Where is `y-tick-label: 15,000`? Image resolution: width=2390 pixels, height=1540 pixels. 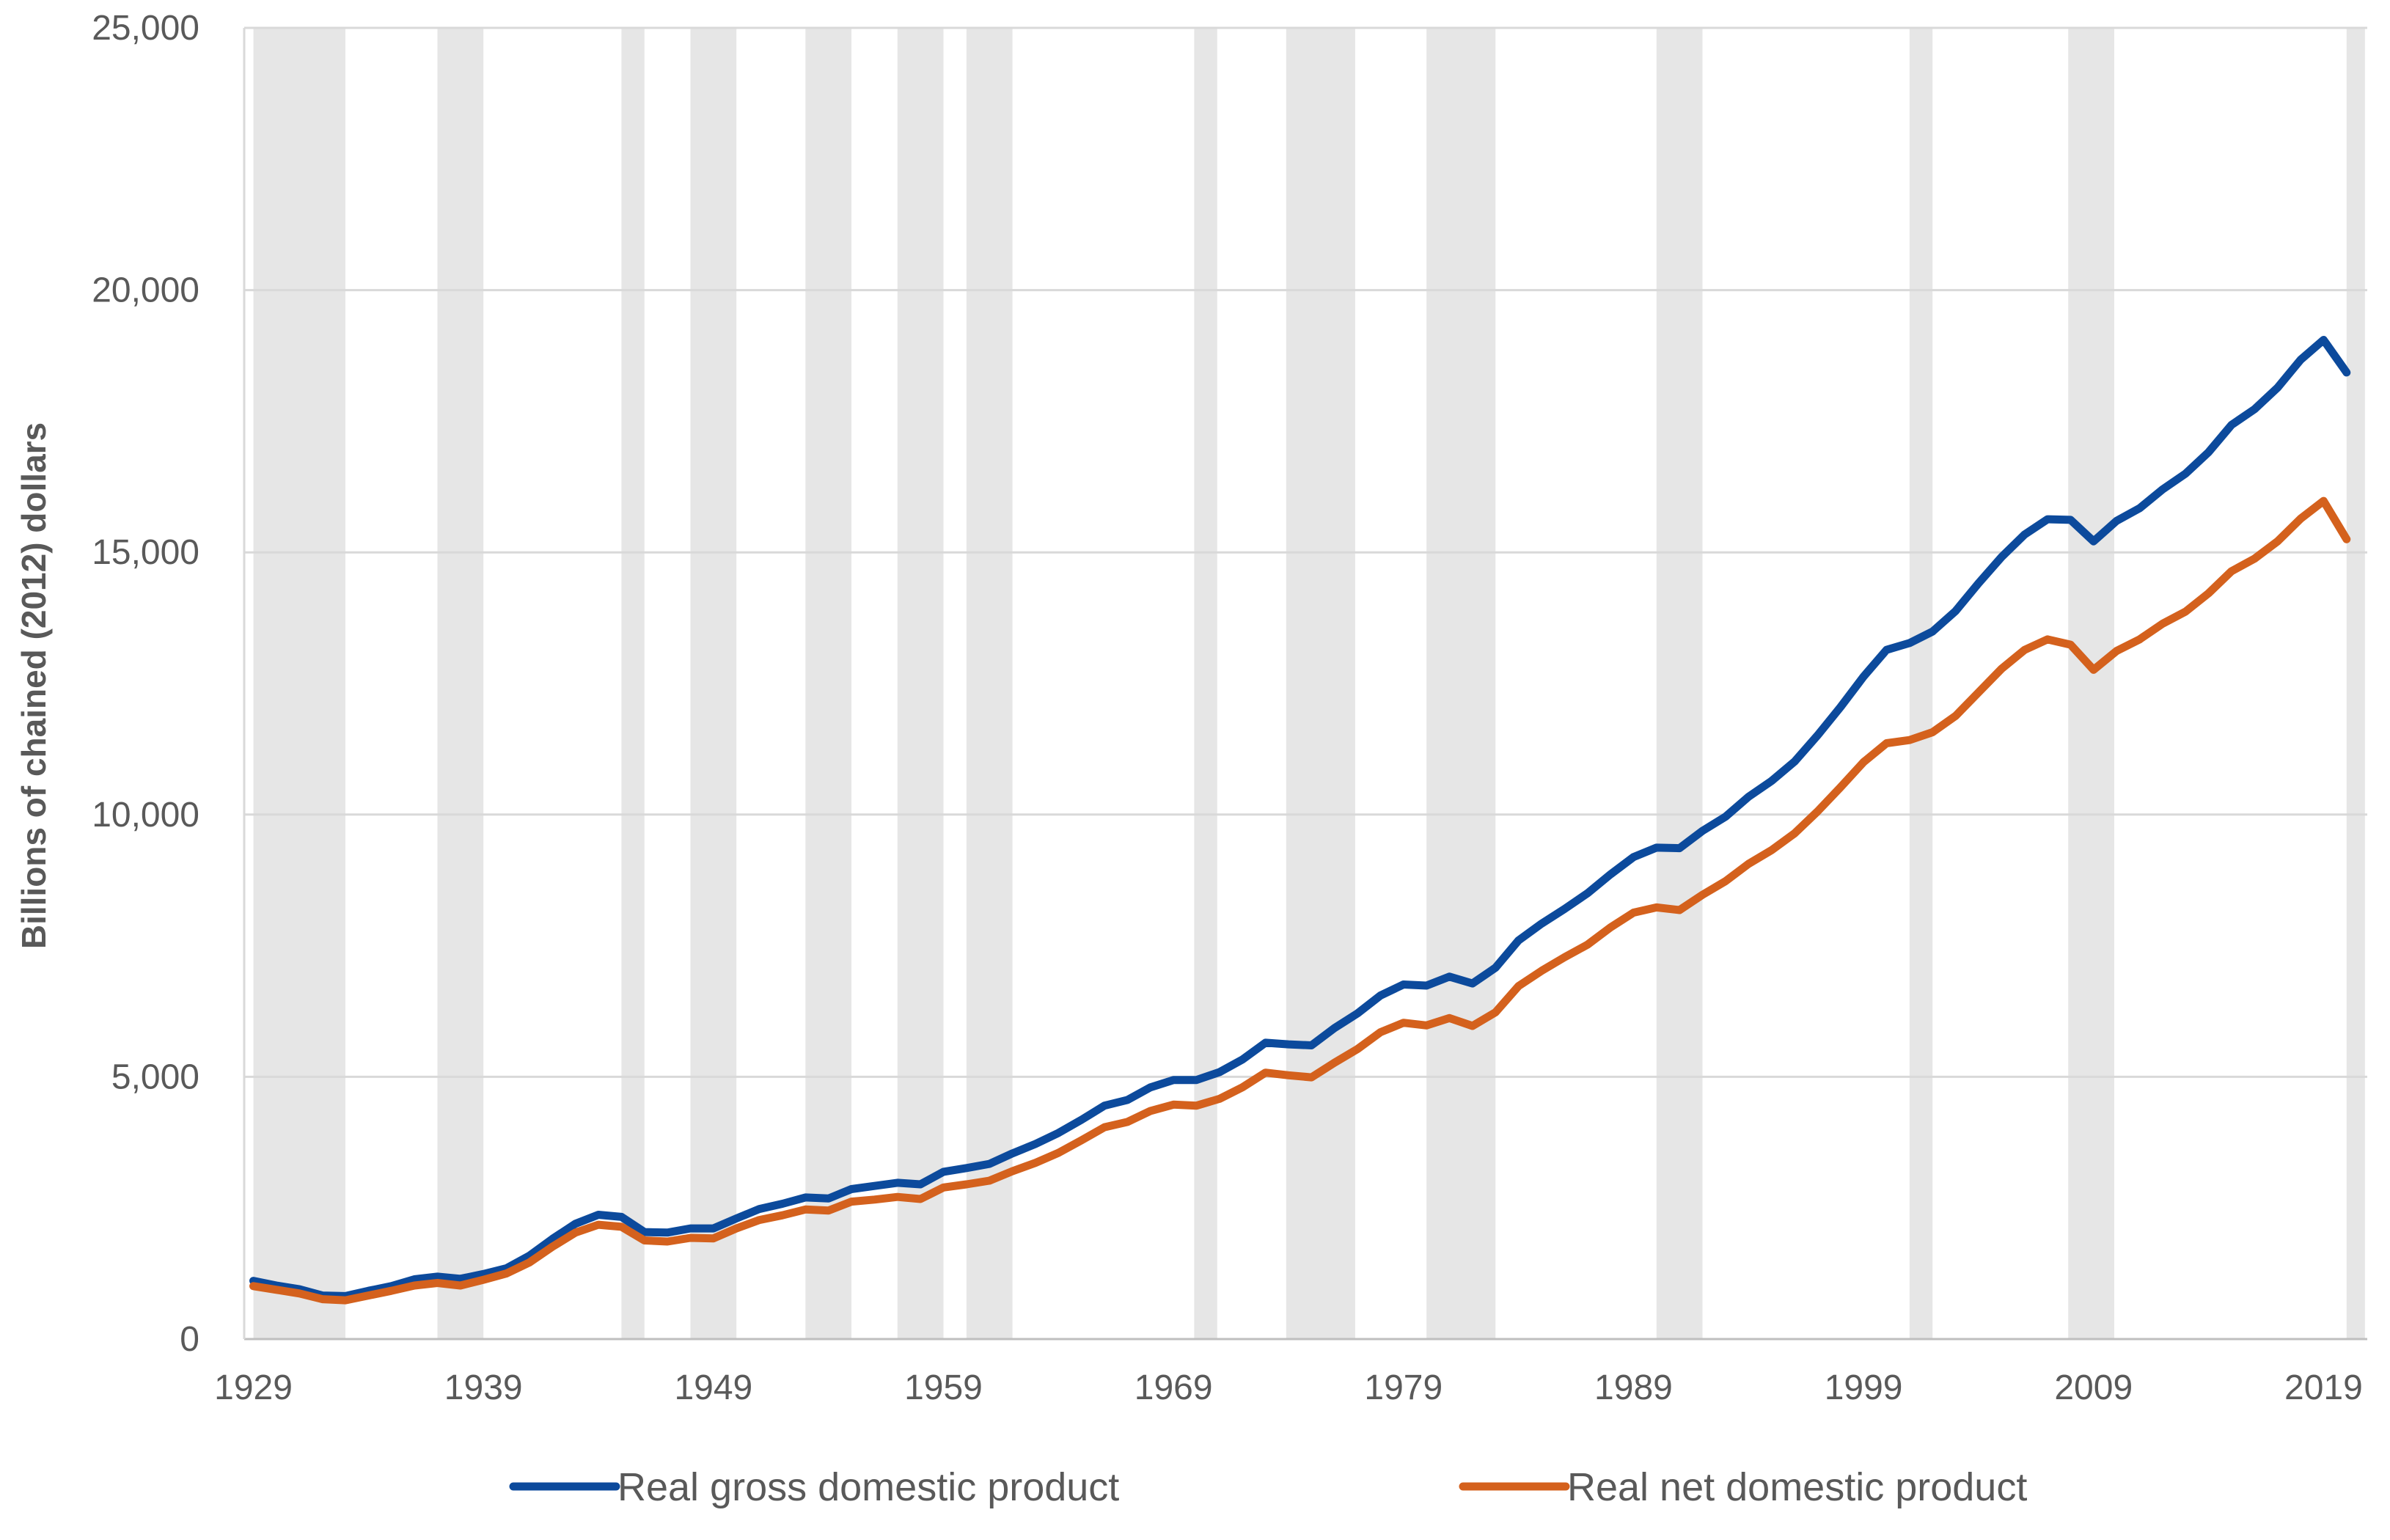
y-tick-label: 15,000 is located at coordinates (145, 552).